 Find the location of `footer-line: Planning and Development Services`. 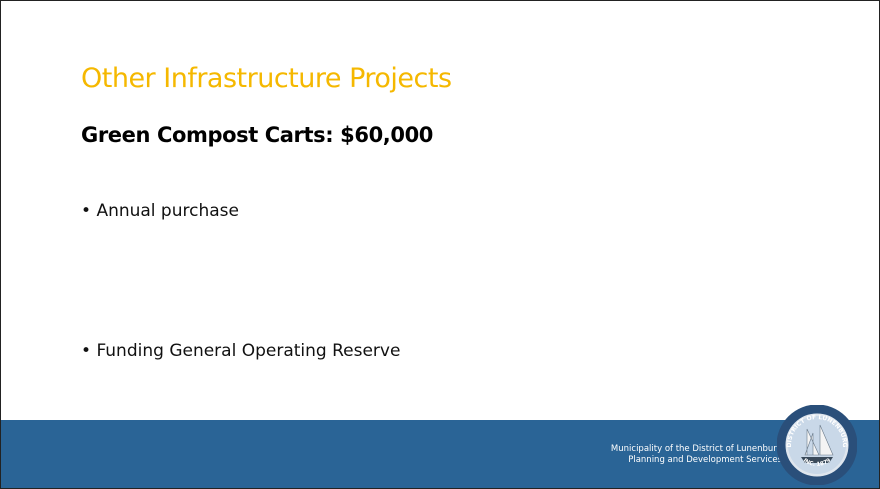

footer-line: Planning and Development Services is located at coordinates (705, 460).